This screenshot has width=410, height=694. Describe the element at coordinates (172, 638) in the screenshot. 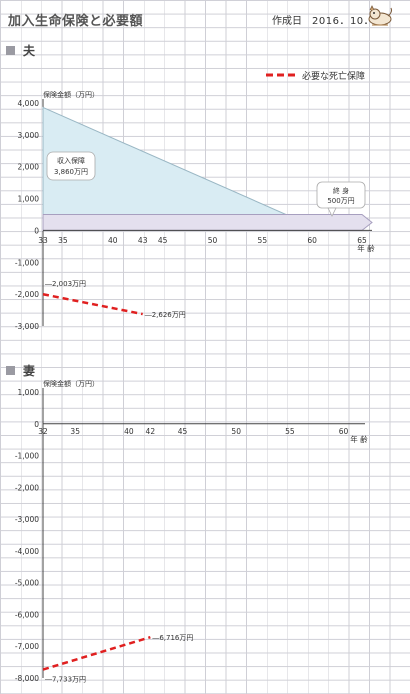

I see `point-label-end: ―6,716万円` at that location.